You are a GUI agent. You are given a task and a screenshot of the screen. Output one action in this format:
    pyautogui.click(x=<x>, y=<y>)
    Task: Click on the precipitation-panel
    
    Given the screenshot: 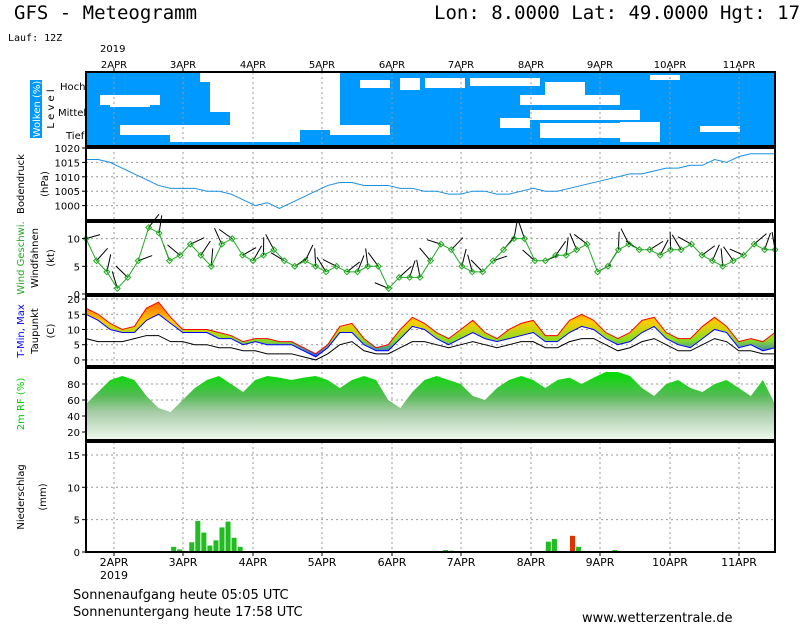 What is the action you would take?
    pyautogui.click(x=394, y=536)
    